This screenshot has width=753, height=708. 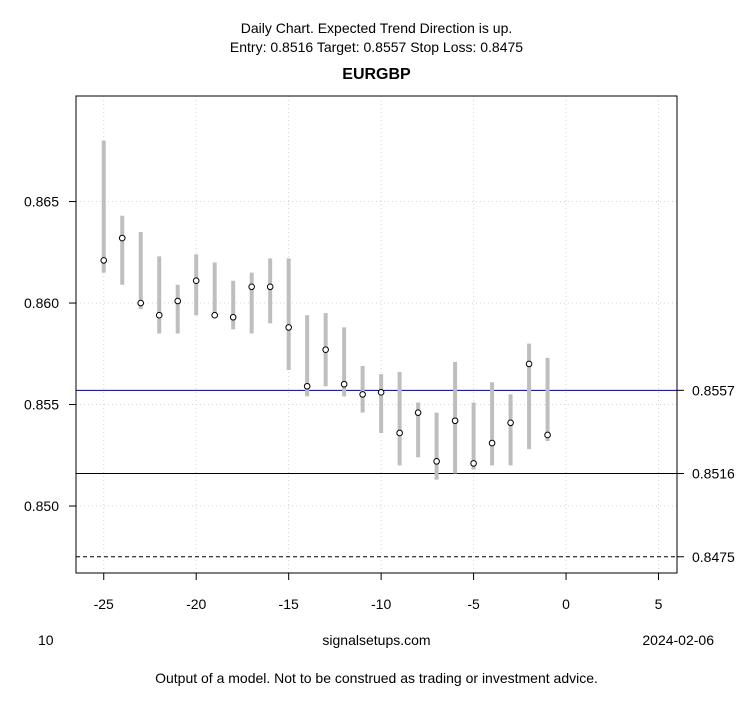 I want to click on y-tick-label: 0.860, so click(x=41, y=303).